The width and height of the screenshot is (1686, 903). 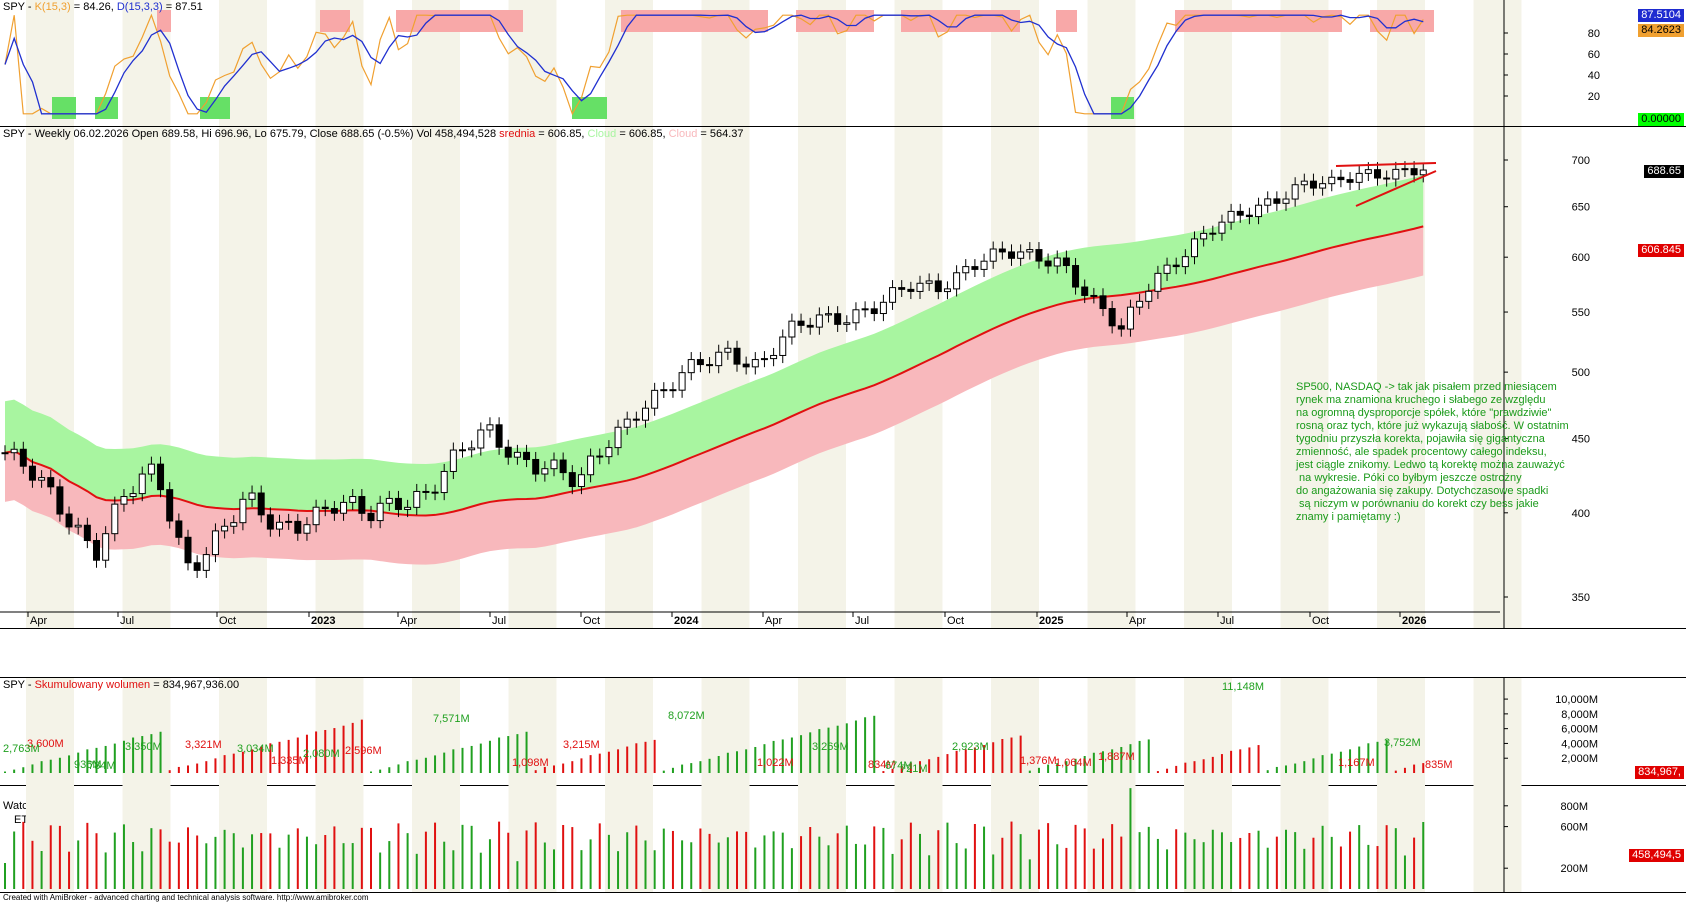 What do you see at coordinates (1661, 15) in the screenshot?
I see `stoch-d-tag: 87.5104` at bounding box center [1661, 15].